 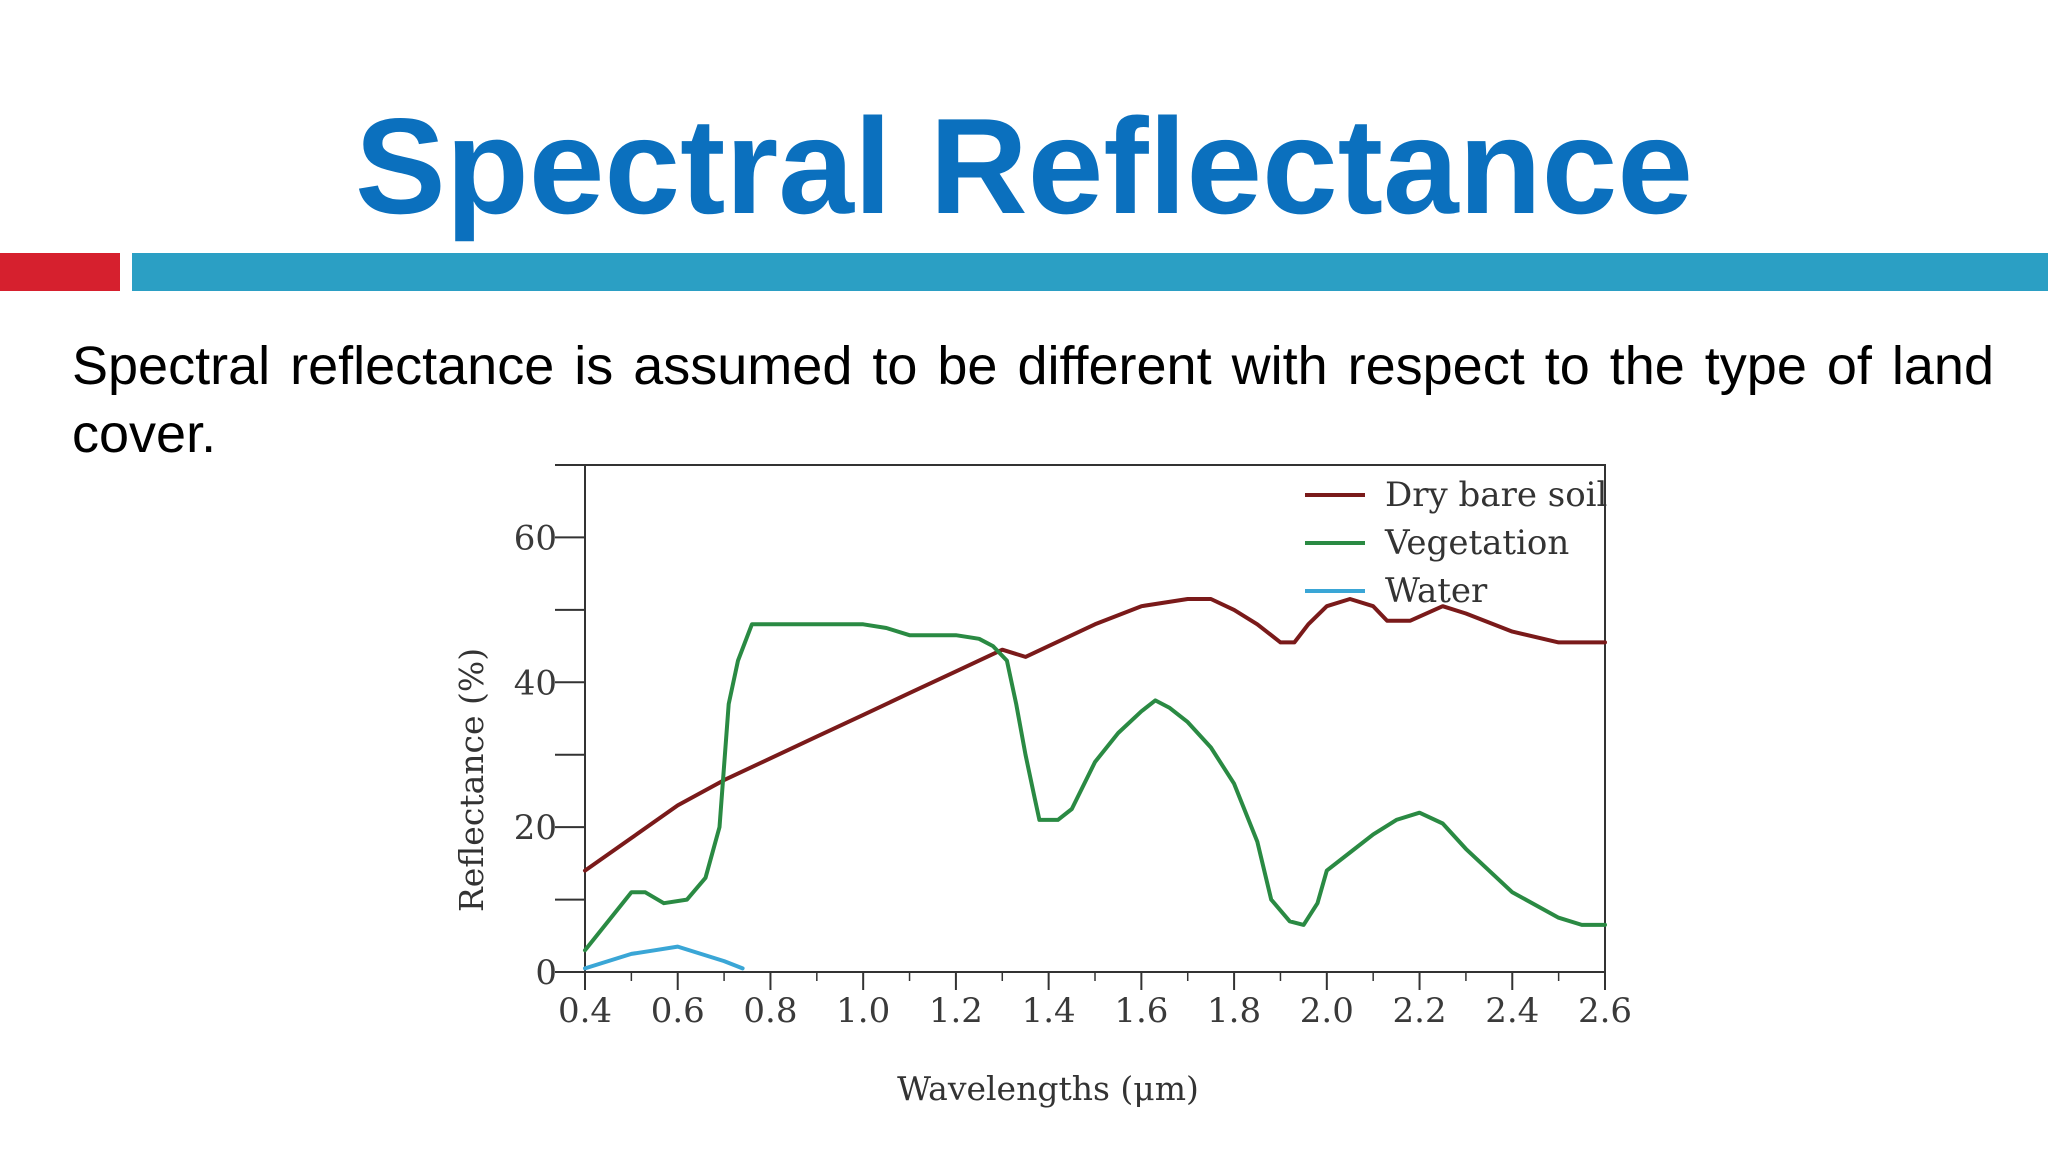 I want to click on x-tick-label: 1.4, so click(x=1049, y=1011).